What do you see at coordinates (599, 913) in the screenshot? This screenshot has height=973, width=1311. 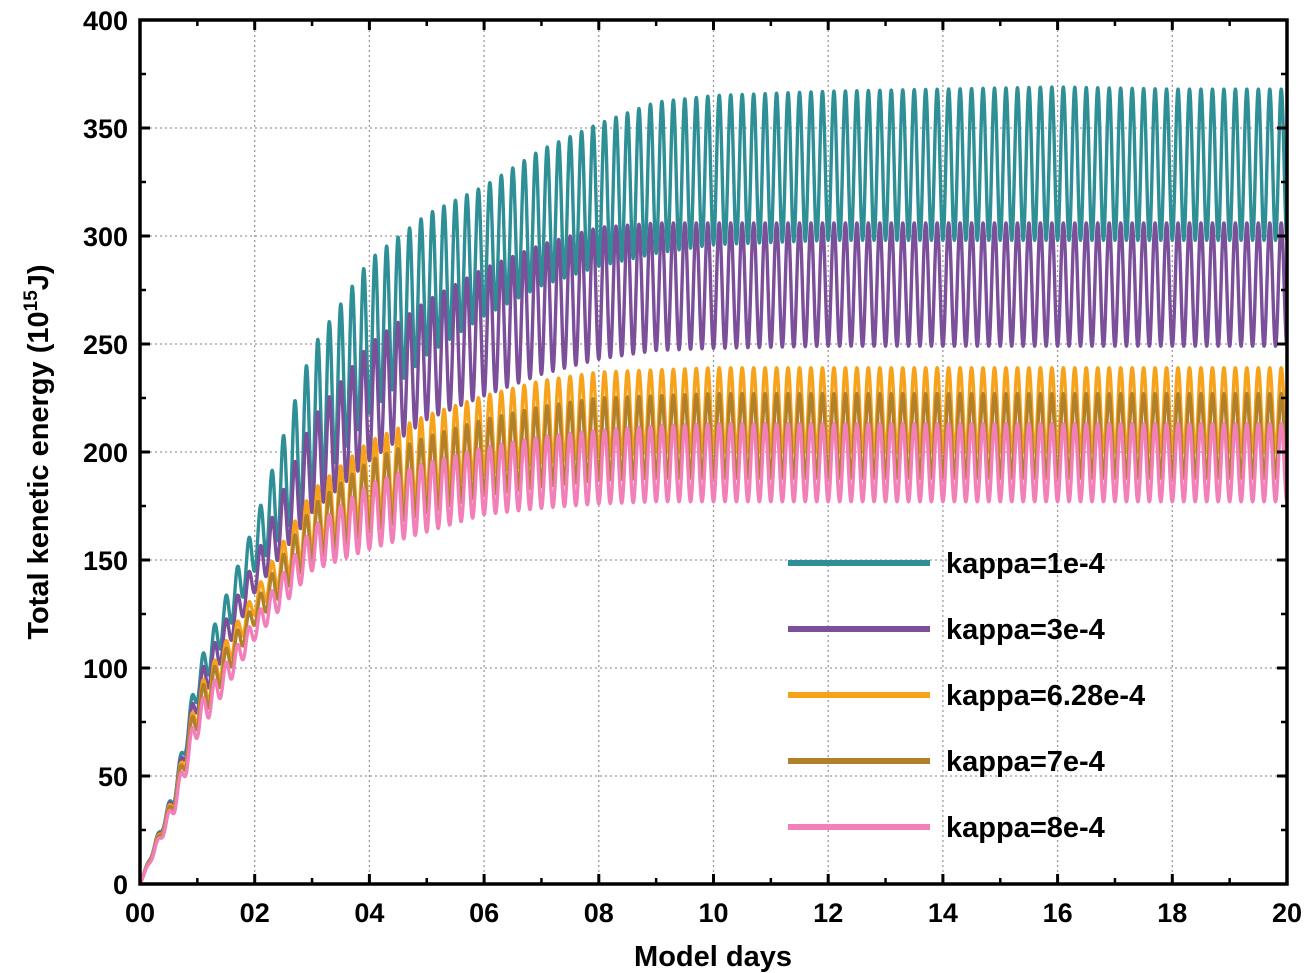 I see `x-tick-label: 08` at bounding box center [599, 913].